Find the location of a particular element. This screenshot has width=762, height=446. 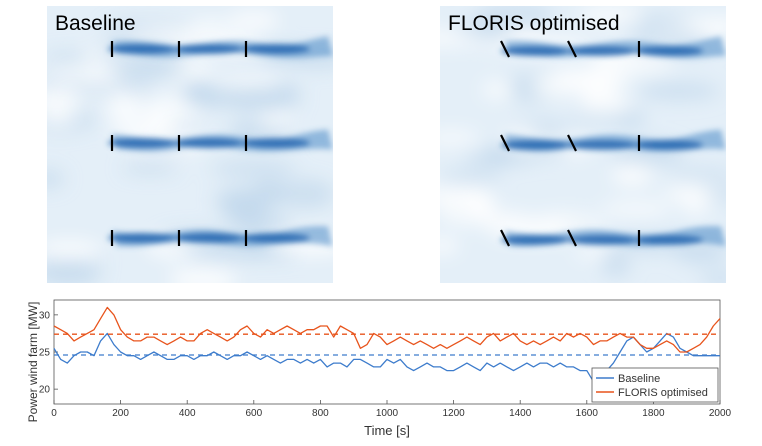

y-axis-ticks: 20 25 30 is located at coordinates (48, 353).